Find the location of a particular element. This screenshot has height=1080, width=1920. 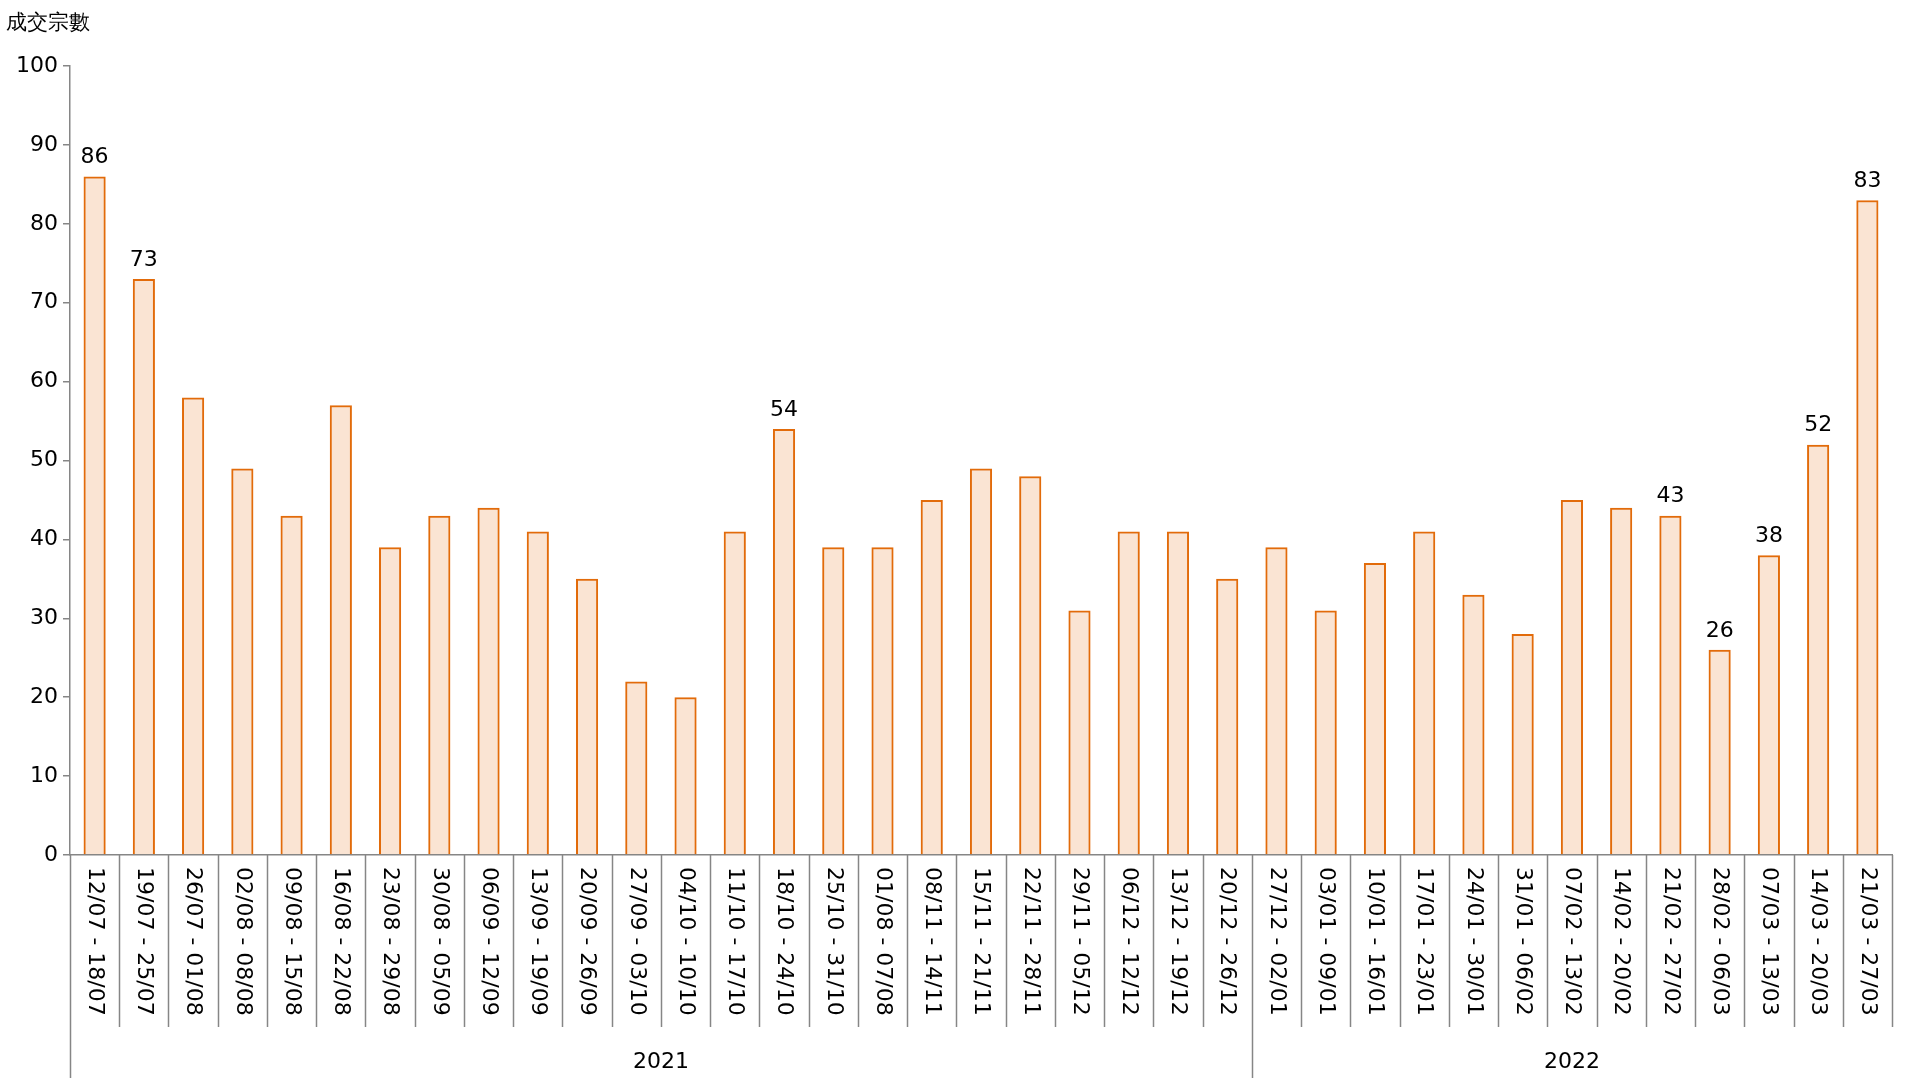

x-tick-label: 30/08 - 05/09 is located at coordinates (441, 941).